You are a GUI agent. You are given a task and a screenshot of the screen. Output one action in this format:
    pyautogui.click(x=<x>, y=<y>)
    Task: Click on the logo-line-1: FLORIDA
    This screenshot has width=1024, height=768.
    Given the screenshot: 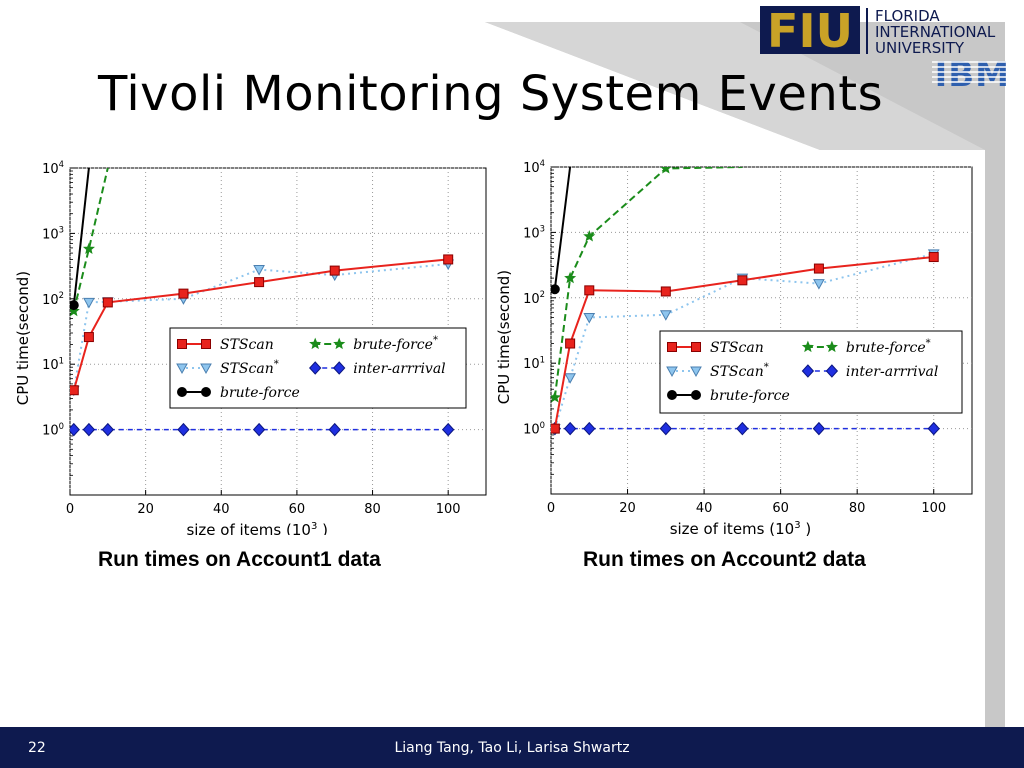 What is the action you would take?
    pyautogui.click(x=907, y=16)
    